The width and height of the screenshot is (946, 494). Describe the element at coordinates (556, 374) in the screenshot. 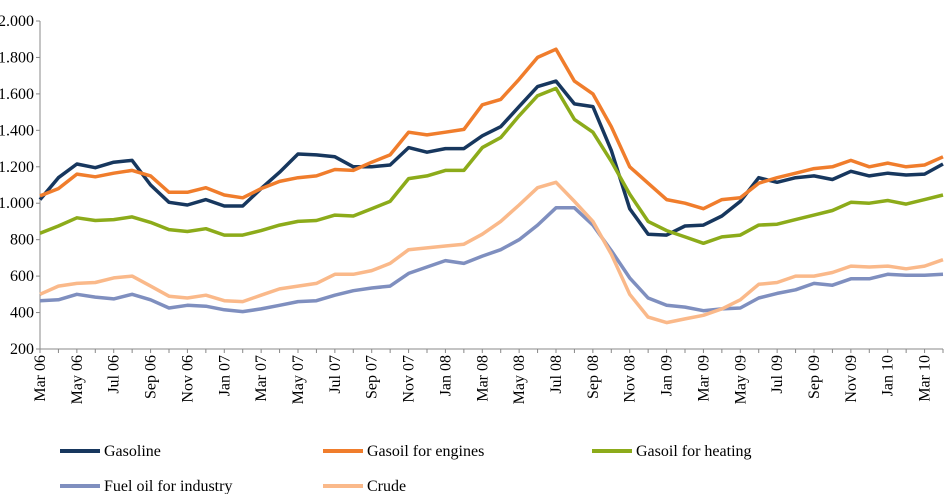

I see `x-tick-label: Jul 08` at that location.